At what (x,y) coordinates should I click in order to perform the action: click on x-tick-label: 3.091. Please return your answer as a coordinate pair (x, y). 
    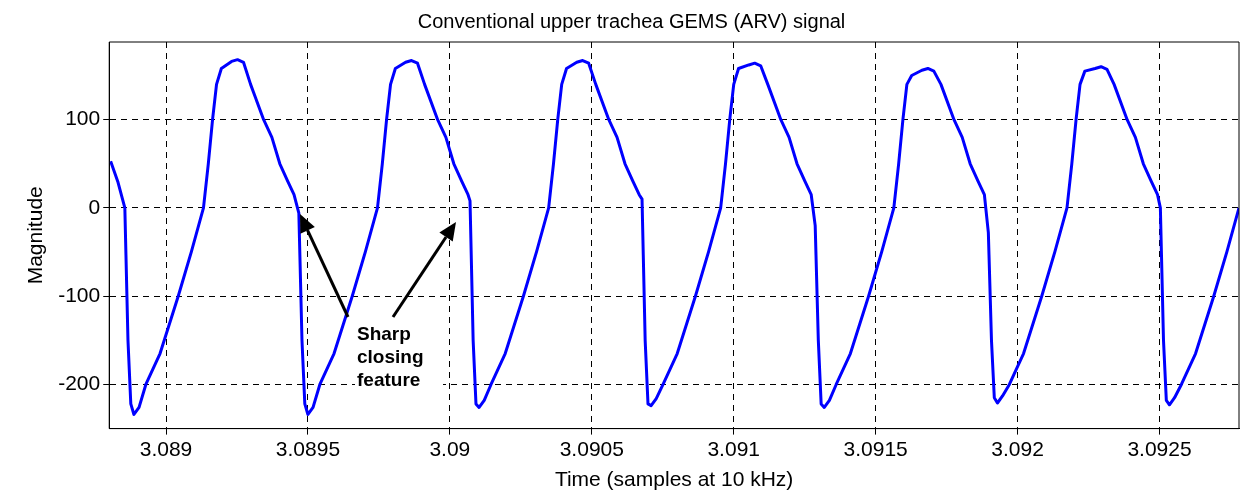
    Looking at the image, I should click on (734, 448).